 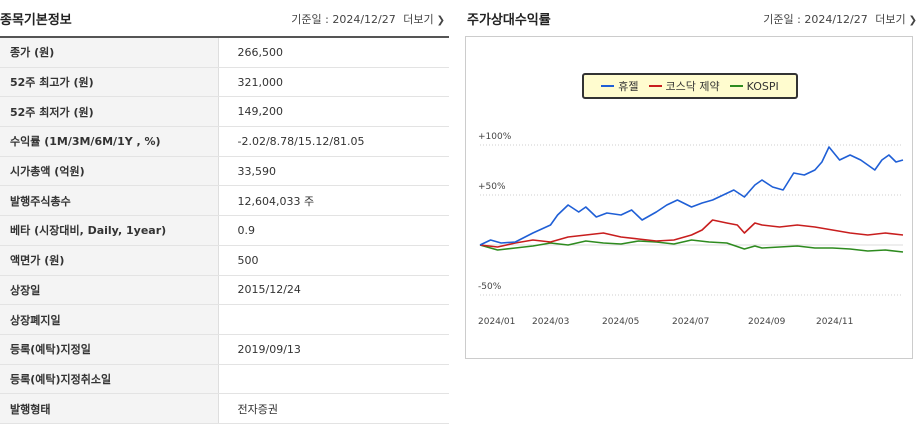 What do you see at coordinates (109, 53) in the screenshot?
I see `info-row-label: 종가 (원)` at bounding box center [109, 53].